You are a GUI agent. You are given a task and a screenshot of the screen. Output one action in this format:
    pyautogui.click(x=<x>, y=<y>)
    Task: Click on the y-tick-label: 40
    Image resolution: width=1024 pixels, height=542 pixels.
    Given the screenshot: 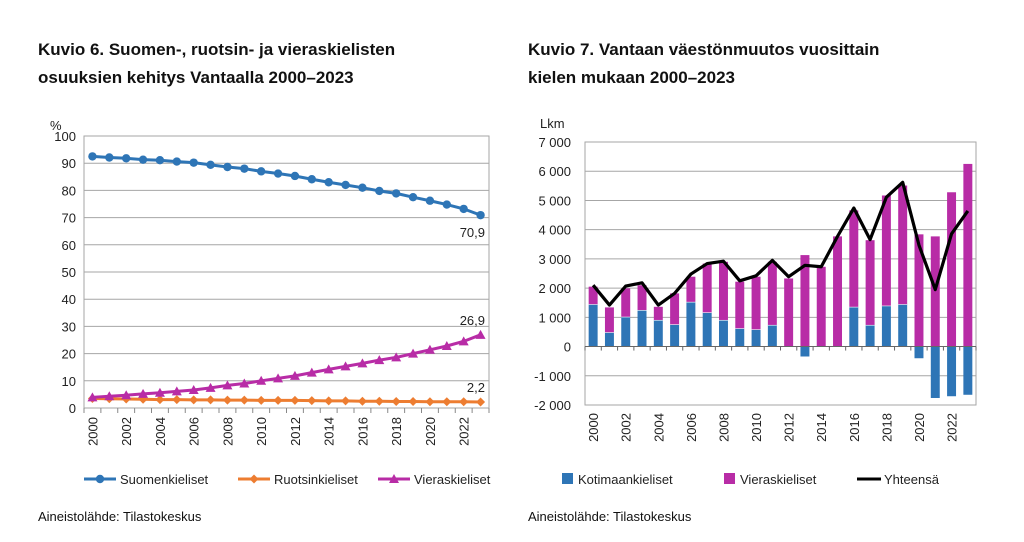 What is the action you would take?
    pyautogui.click(x=69, y=299)
    